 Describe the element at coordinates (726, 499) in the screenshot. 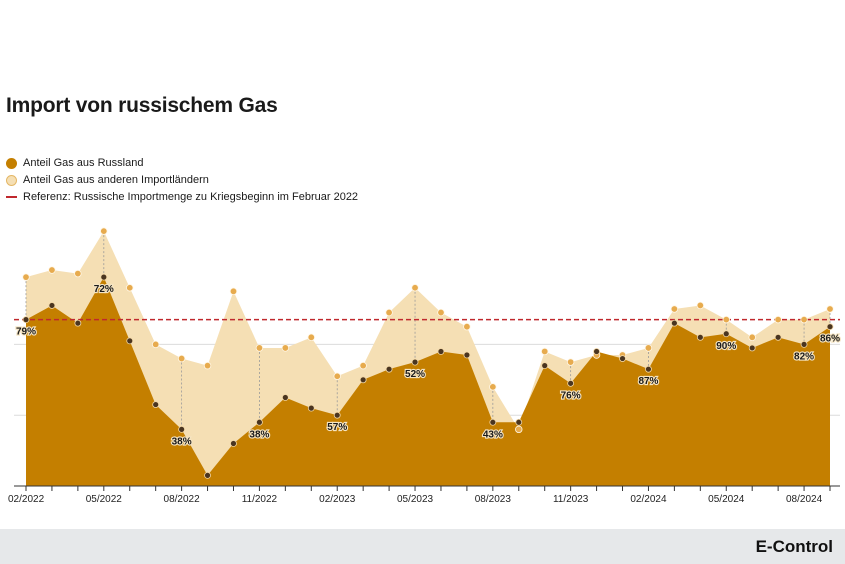

I see `x-tick-label-9: 05/2024` at that location.